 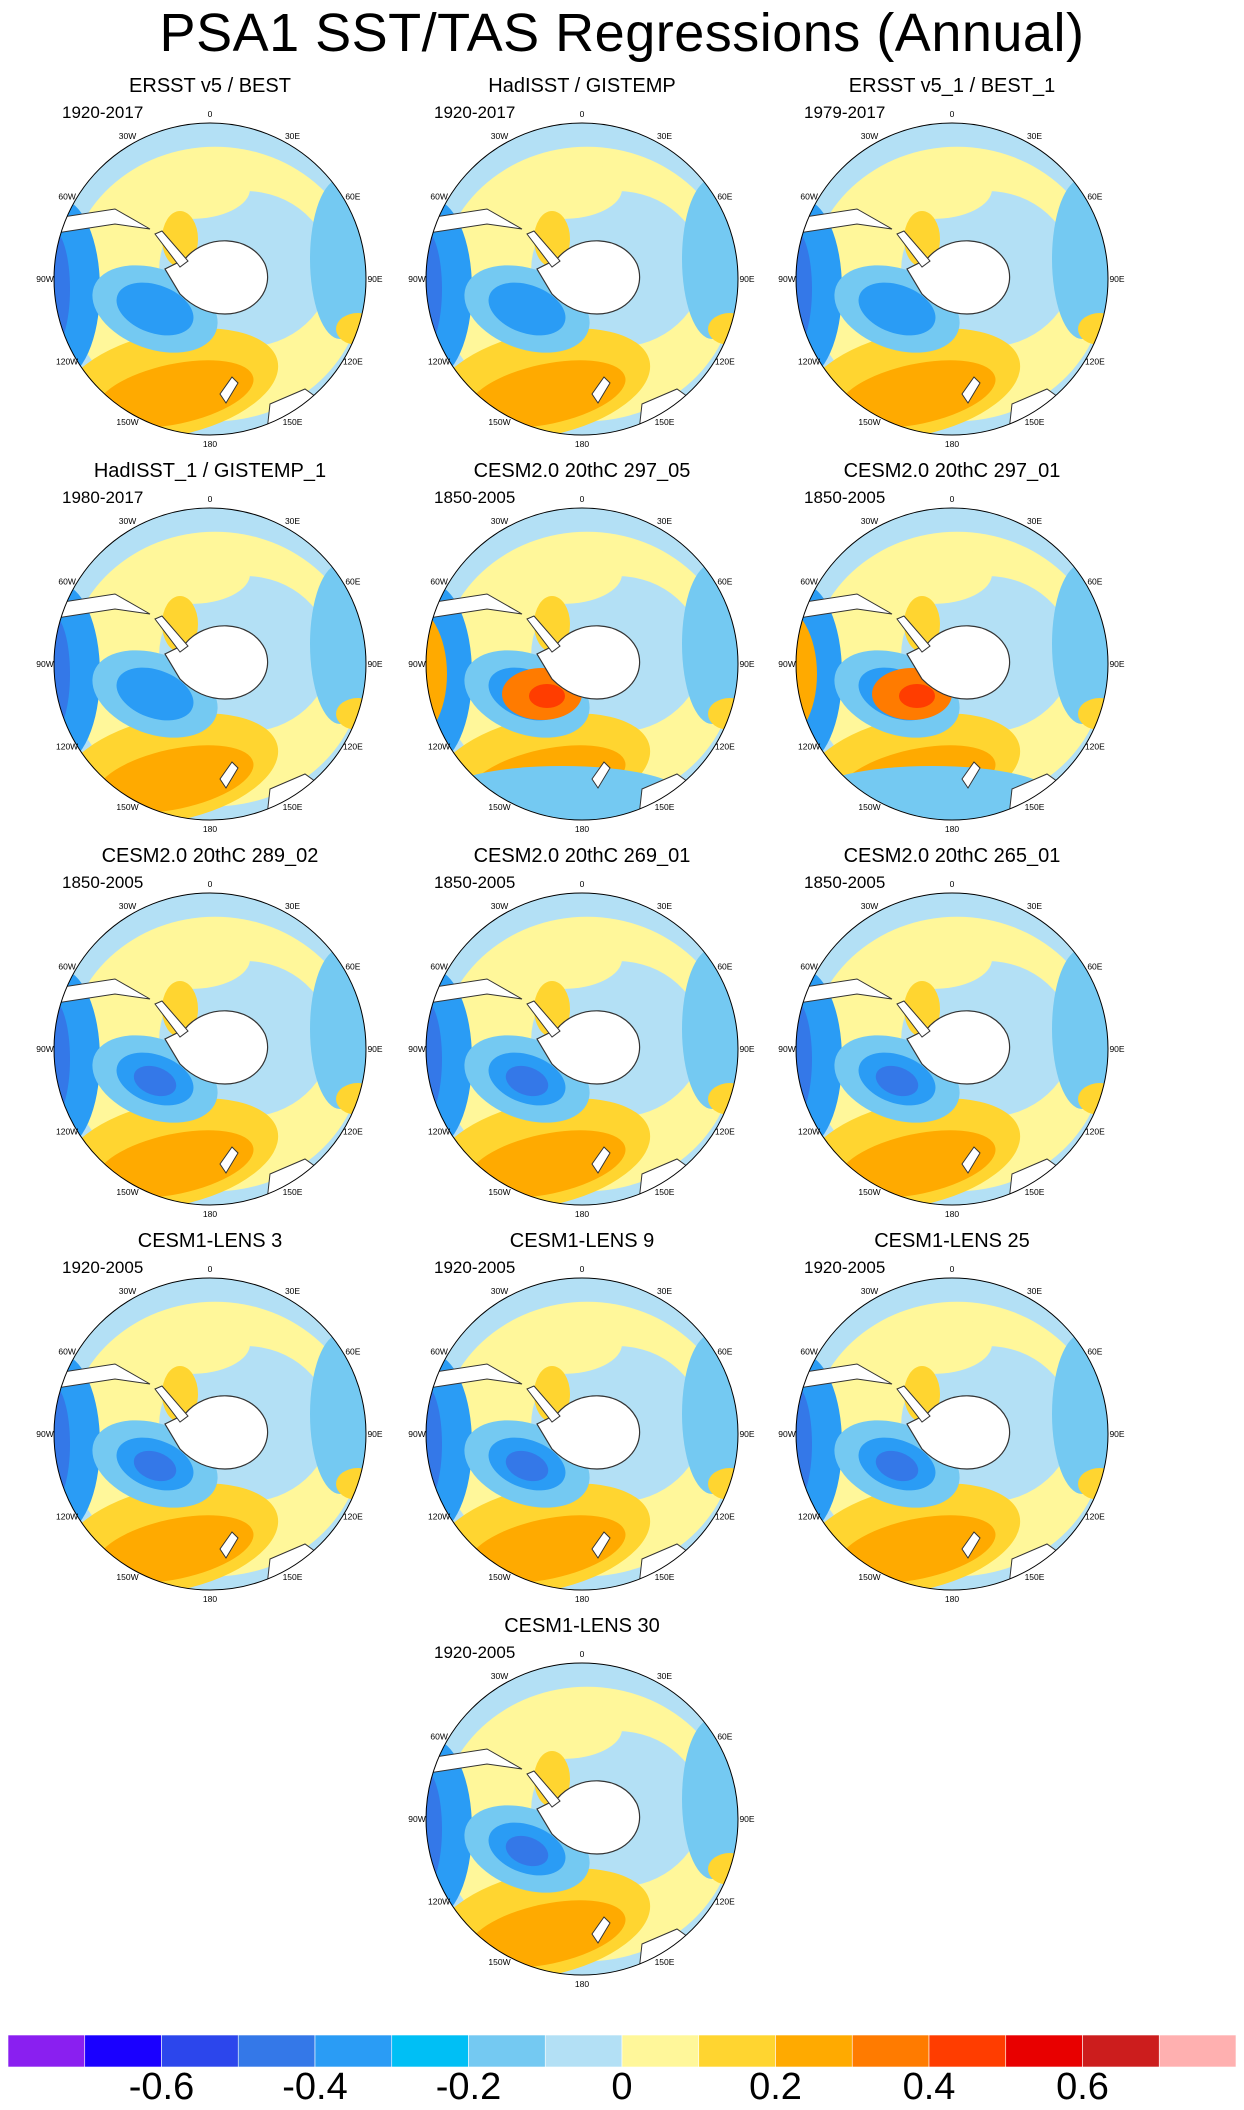 What do you see at coordinates (582, 471) in the screenshot?
I see `panel-title: CESM2.0 20thC 297_05` at bounding box center [582, 471].